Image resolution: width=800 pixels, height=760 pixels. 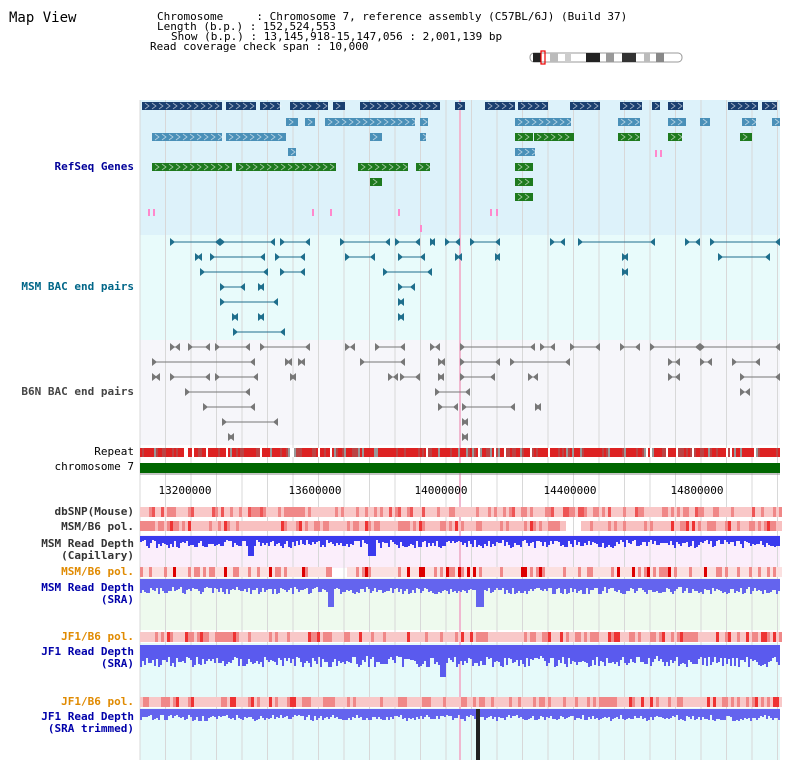 What do you see at coordinates (461, 167) in the screenshot?
I see `refseq-genes` at bounding box center [461, 167].